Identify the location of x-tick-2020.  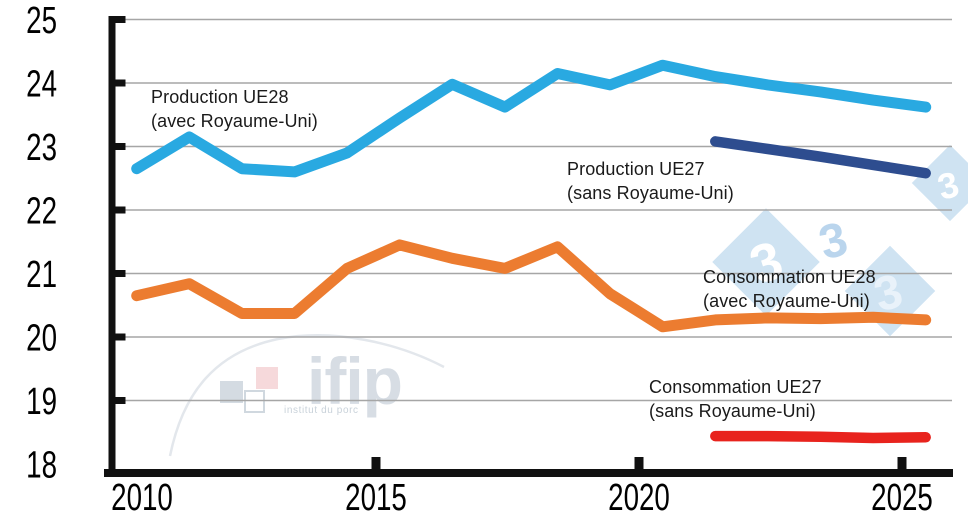
(639, 463).